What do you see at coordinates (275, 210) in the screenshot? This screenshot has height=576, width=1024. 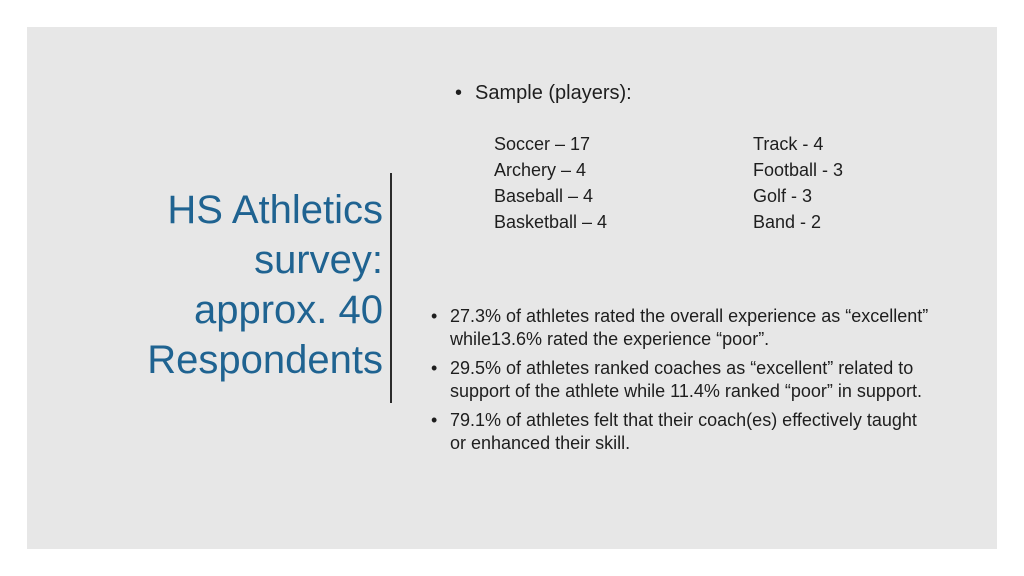 I see `title-line-1: HS Athletics` at bounding box center [275, 210].